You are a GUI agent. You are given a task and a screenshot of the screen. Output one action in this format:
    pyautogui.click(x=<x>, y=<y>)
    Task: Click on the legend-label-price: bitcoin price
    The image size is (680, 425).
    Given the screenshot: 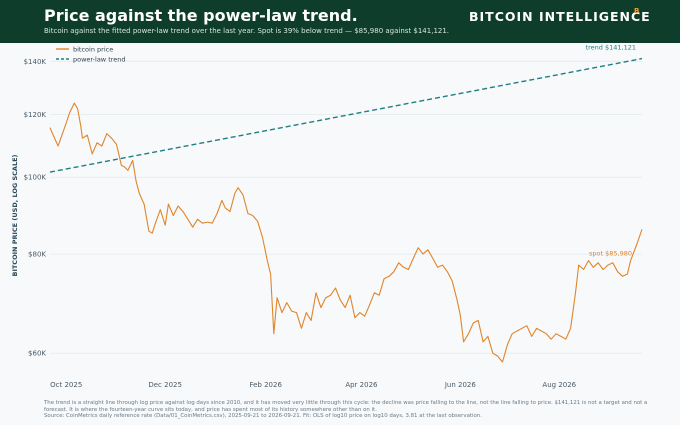 What is the action you would take?
    pyautogui.click(x=93, y=50)
    